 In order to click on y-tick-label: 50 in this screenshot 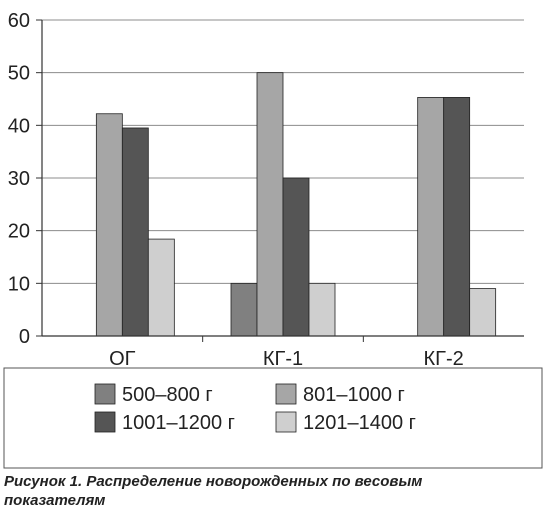, I will do `click(19, 74)`.